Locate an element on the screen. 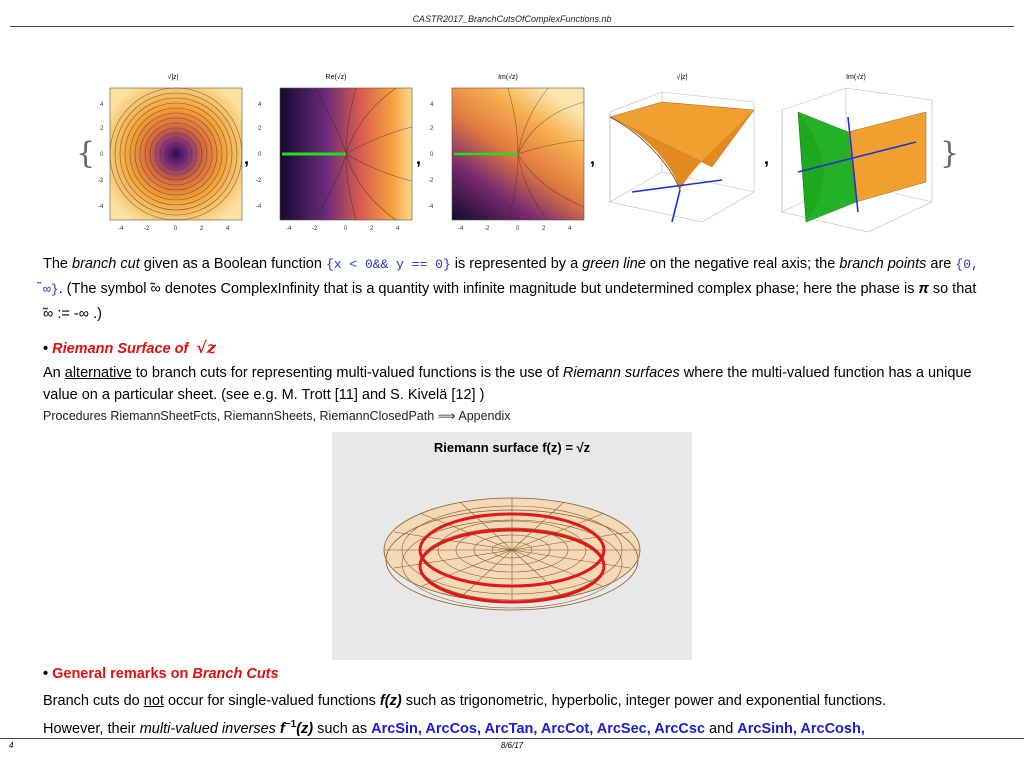 This screenshot has height=758, width=1024. page-number: 4 is located at coordinates (11, 745).